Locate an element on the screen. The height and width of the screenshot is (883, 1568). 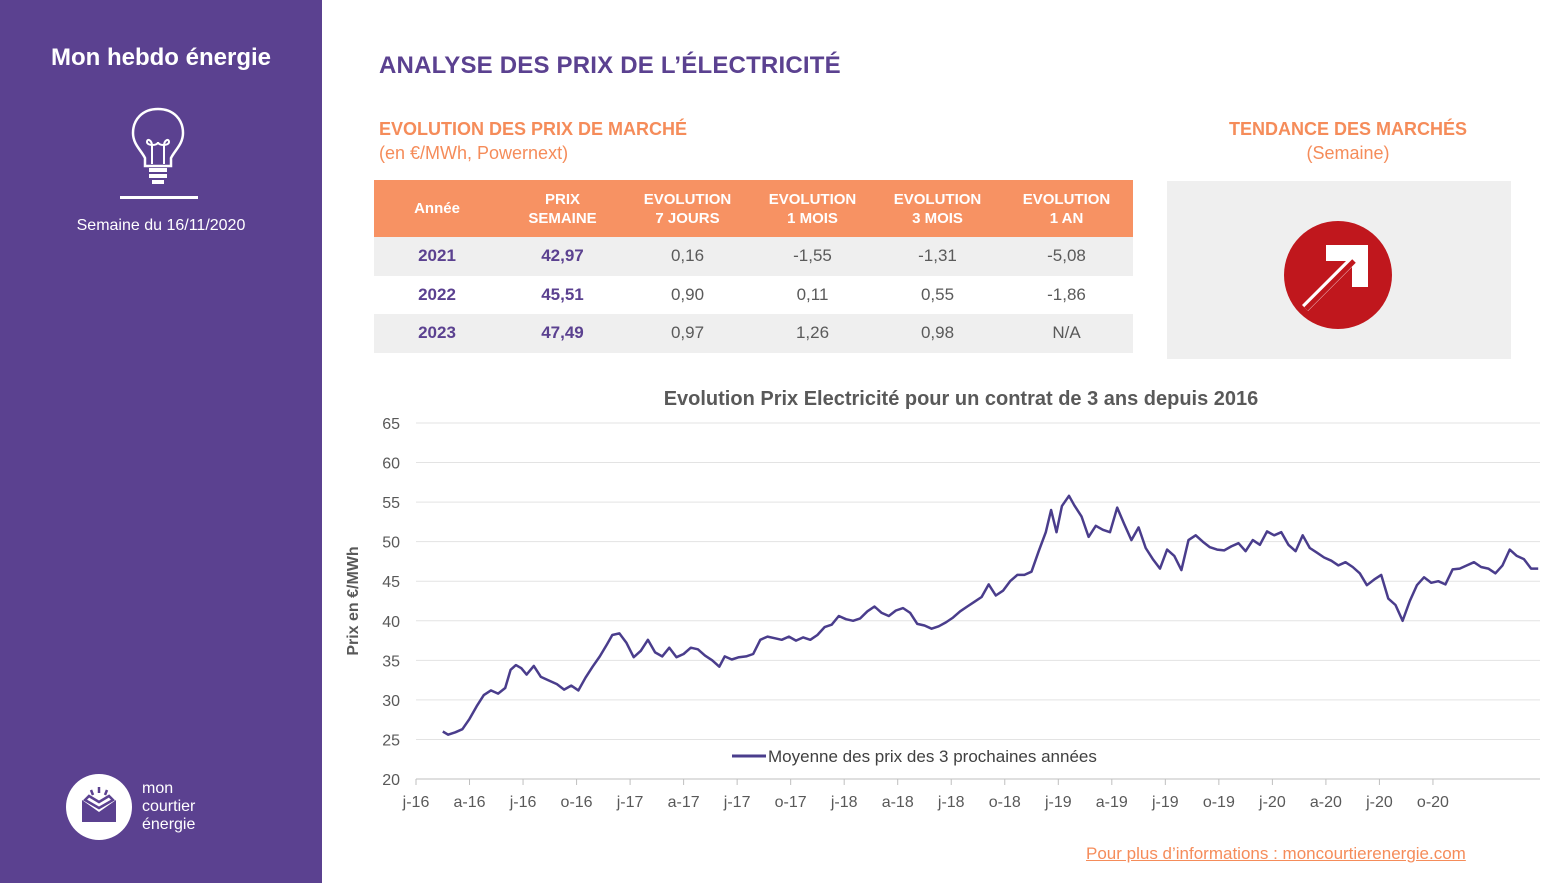
light-bulb-icon is located at coordinates (158, 145).